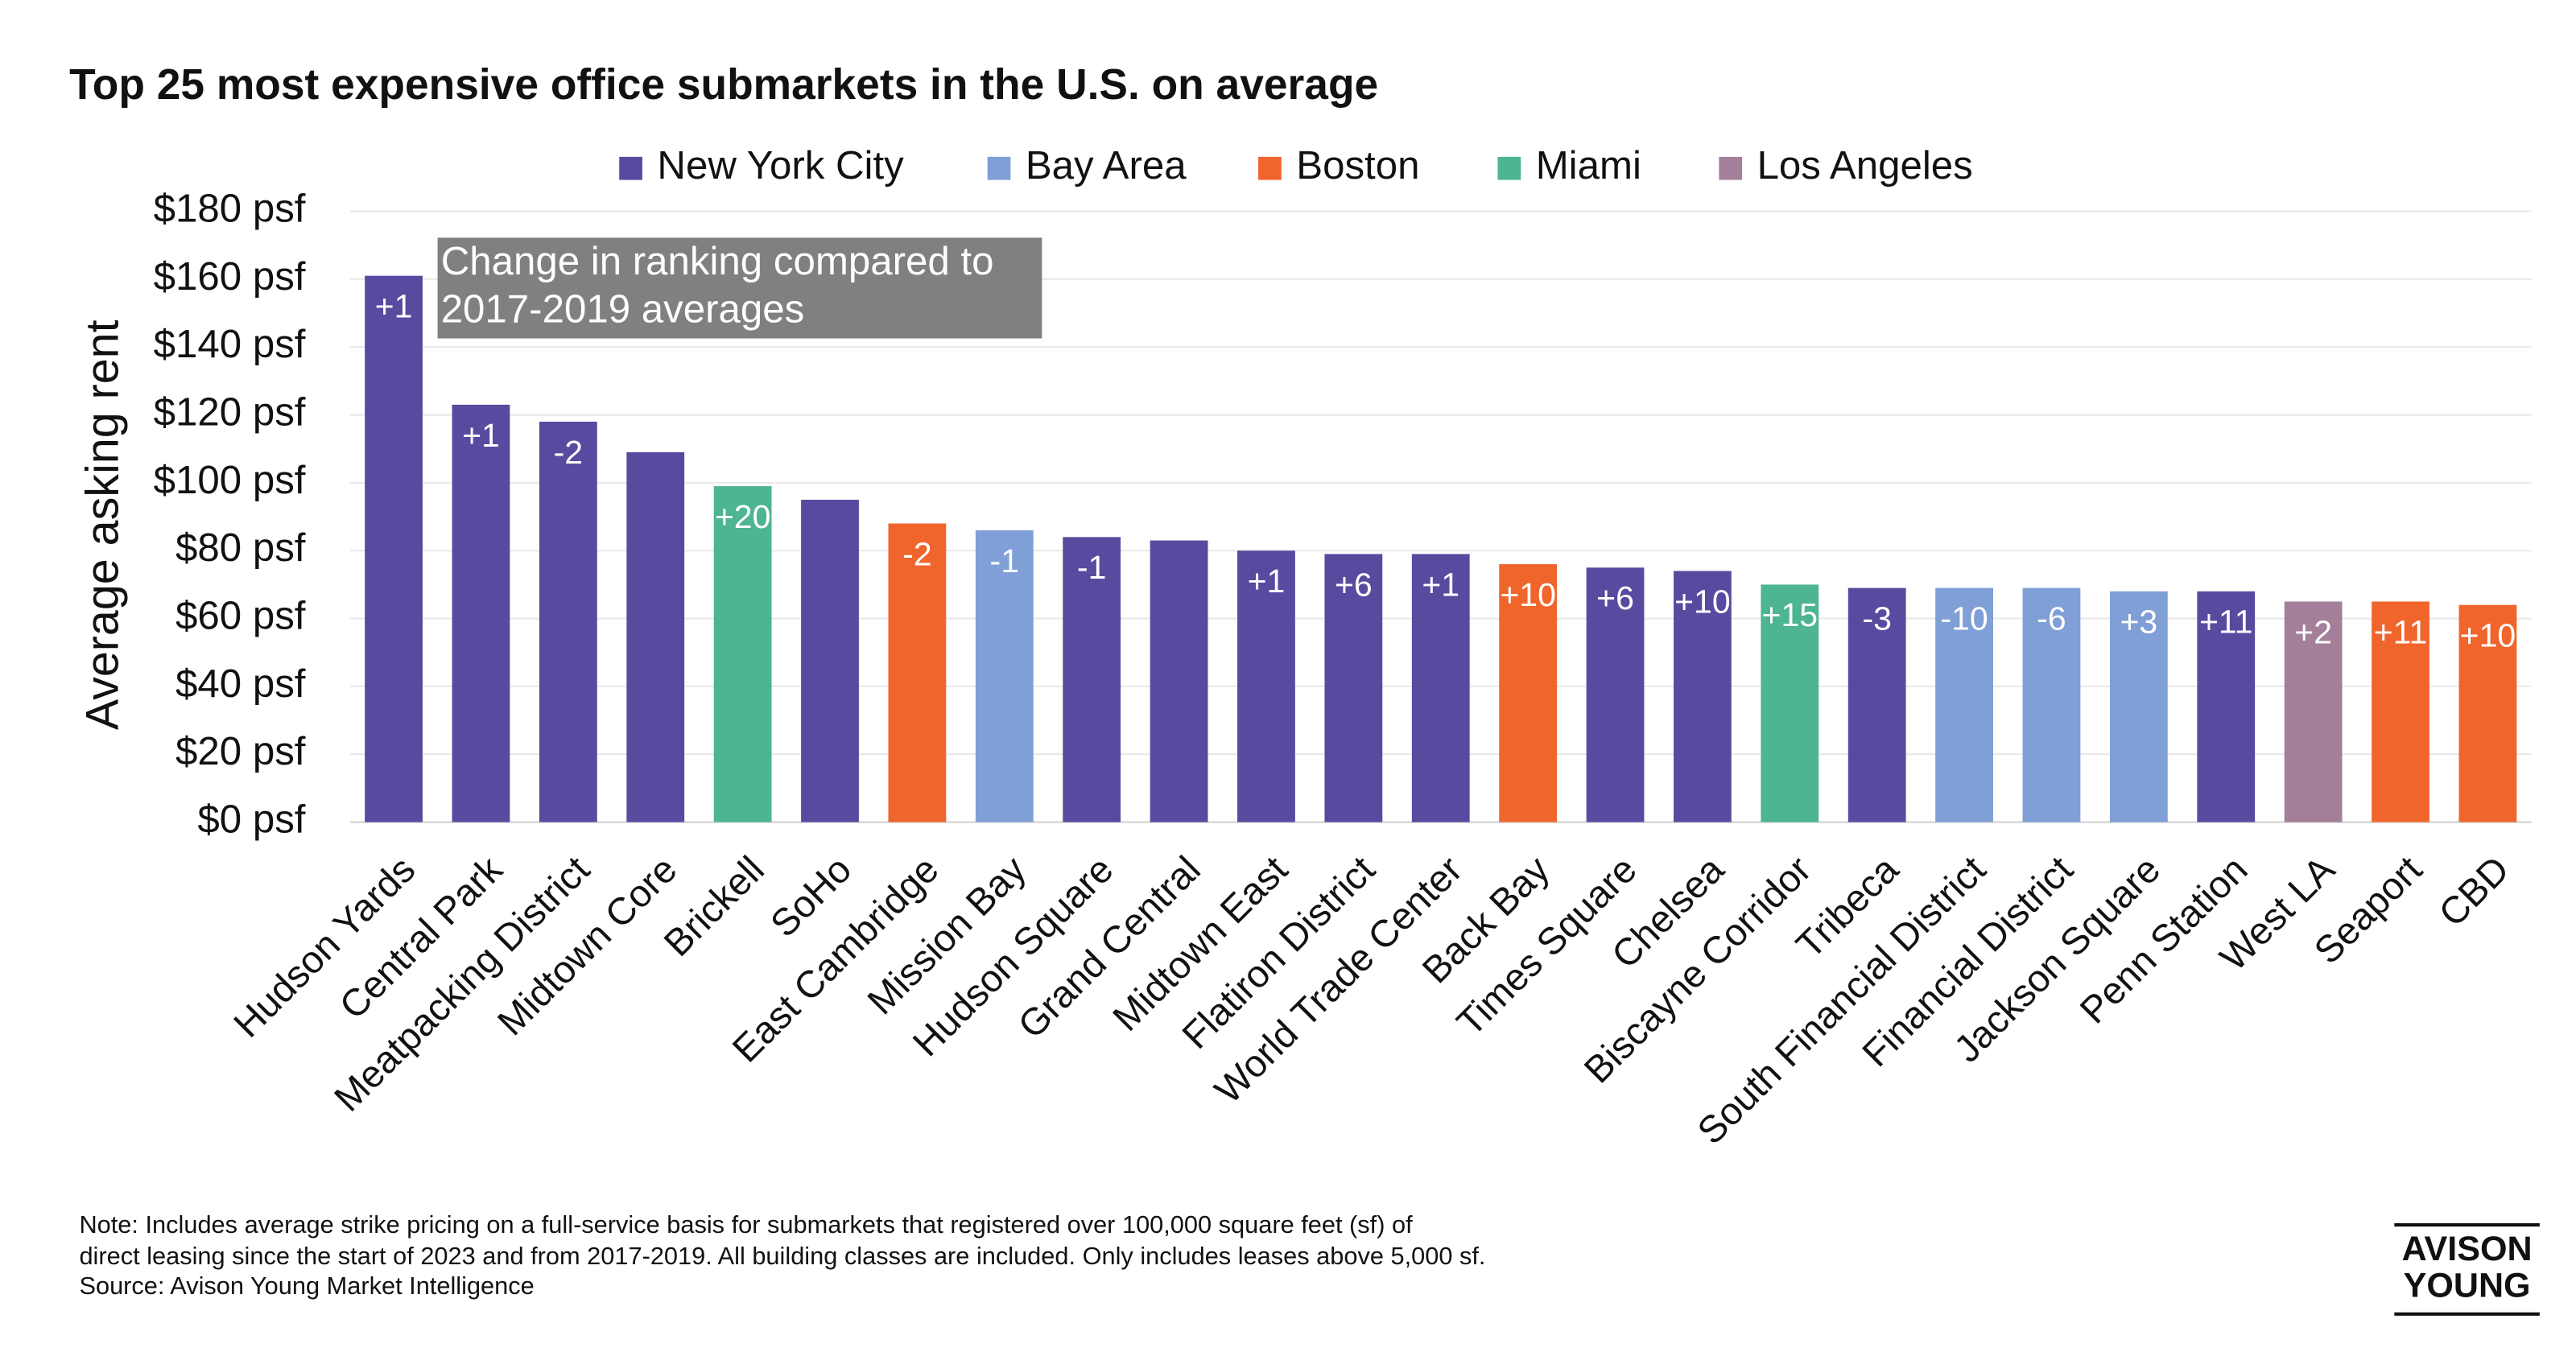 The height and width of the screenshot is (1352, 2576). Describe the element at coordinates (1865, 165) in the screenshot. I see `legend-label: Los Angeles` at that location.